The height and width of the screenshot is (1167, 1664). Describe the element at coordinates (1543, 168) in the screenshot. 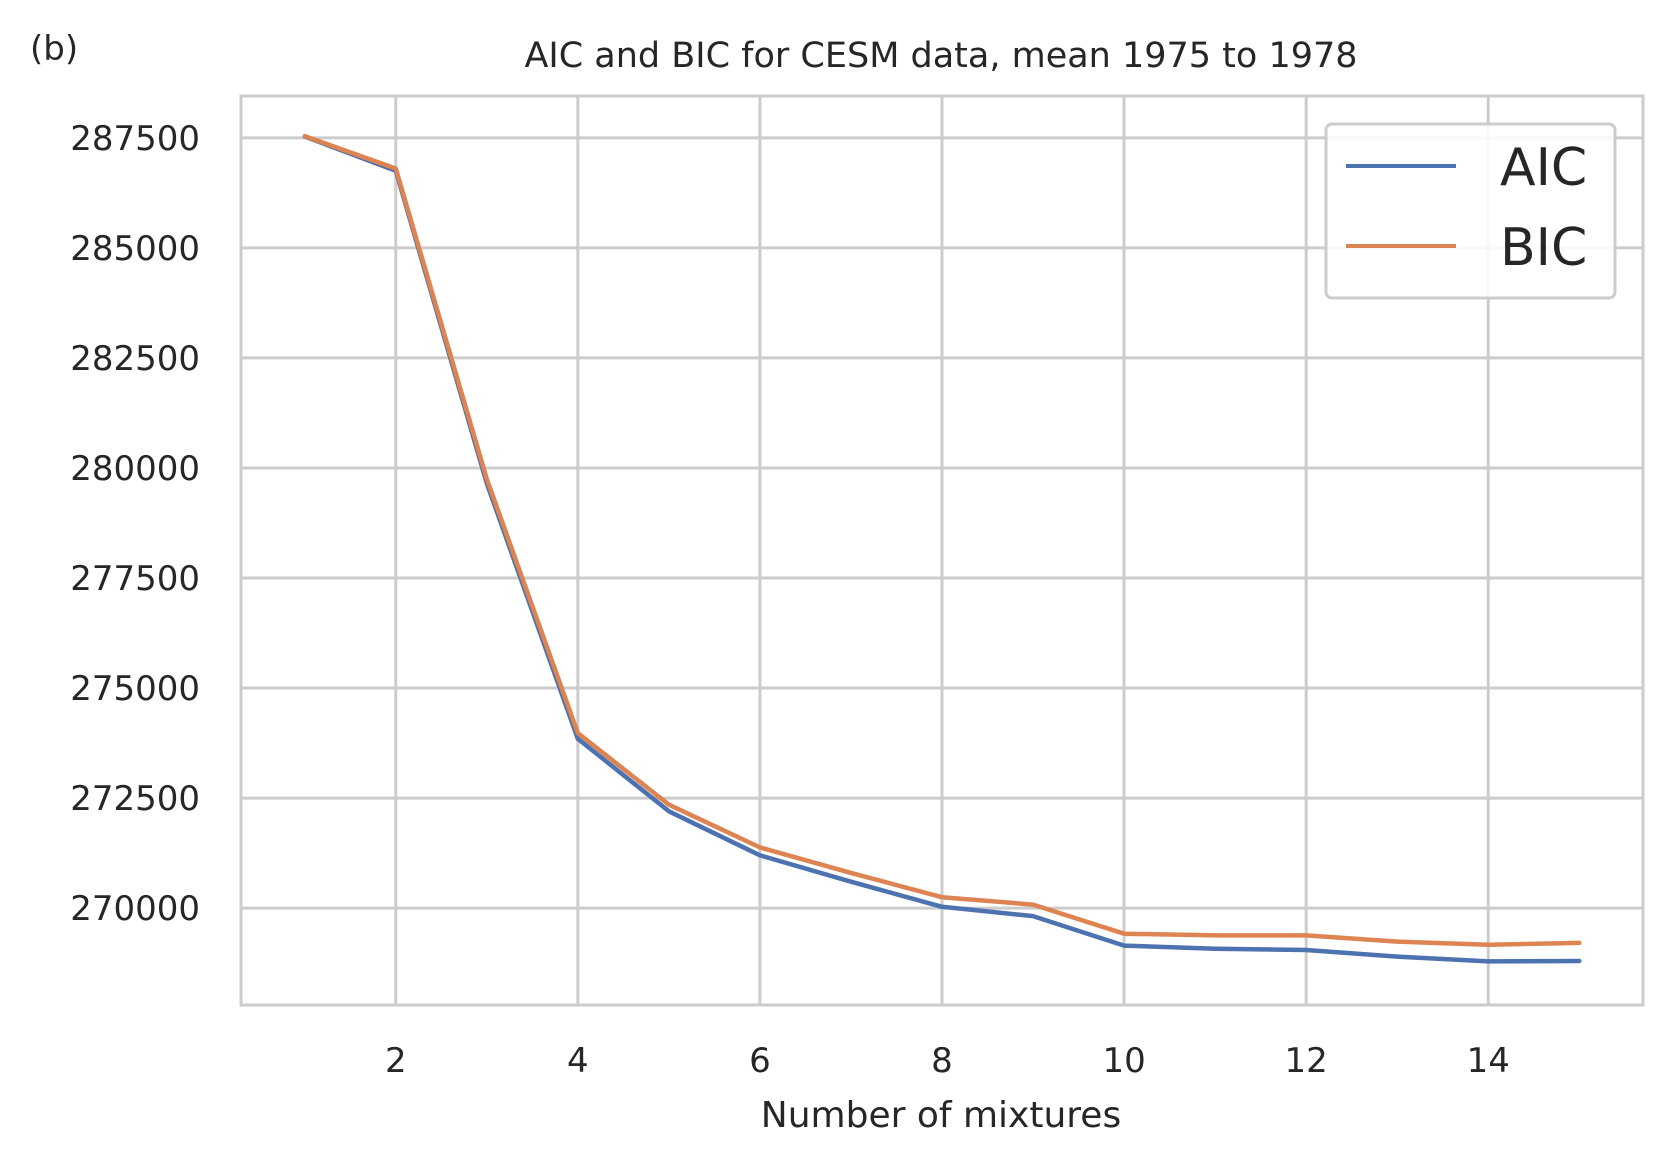

I see `legend-label-aic: AIC` at that location.